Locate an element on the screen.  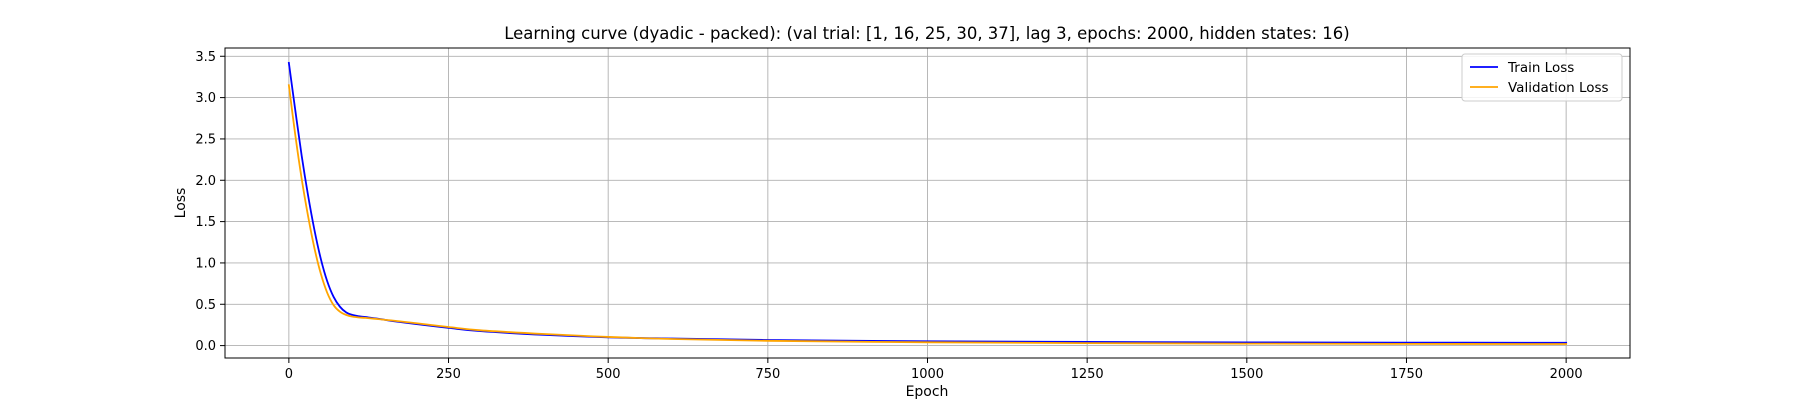
x-tick-label: 1500 is located at coordinates (1246, 374).